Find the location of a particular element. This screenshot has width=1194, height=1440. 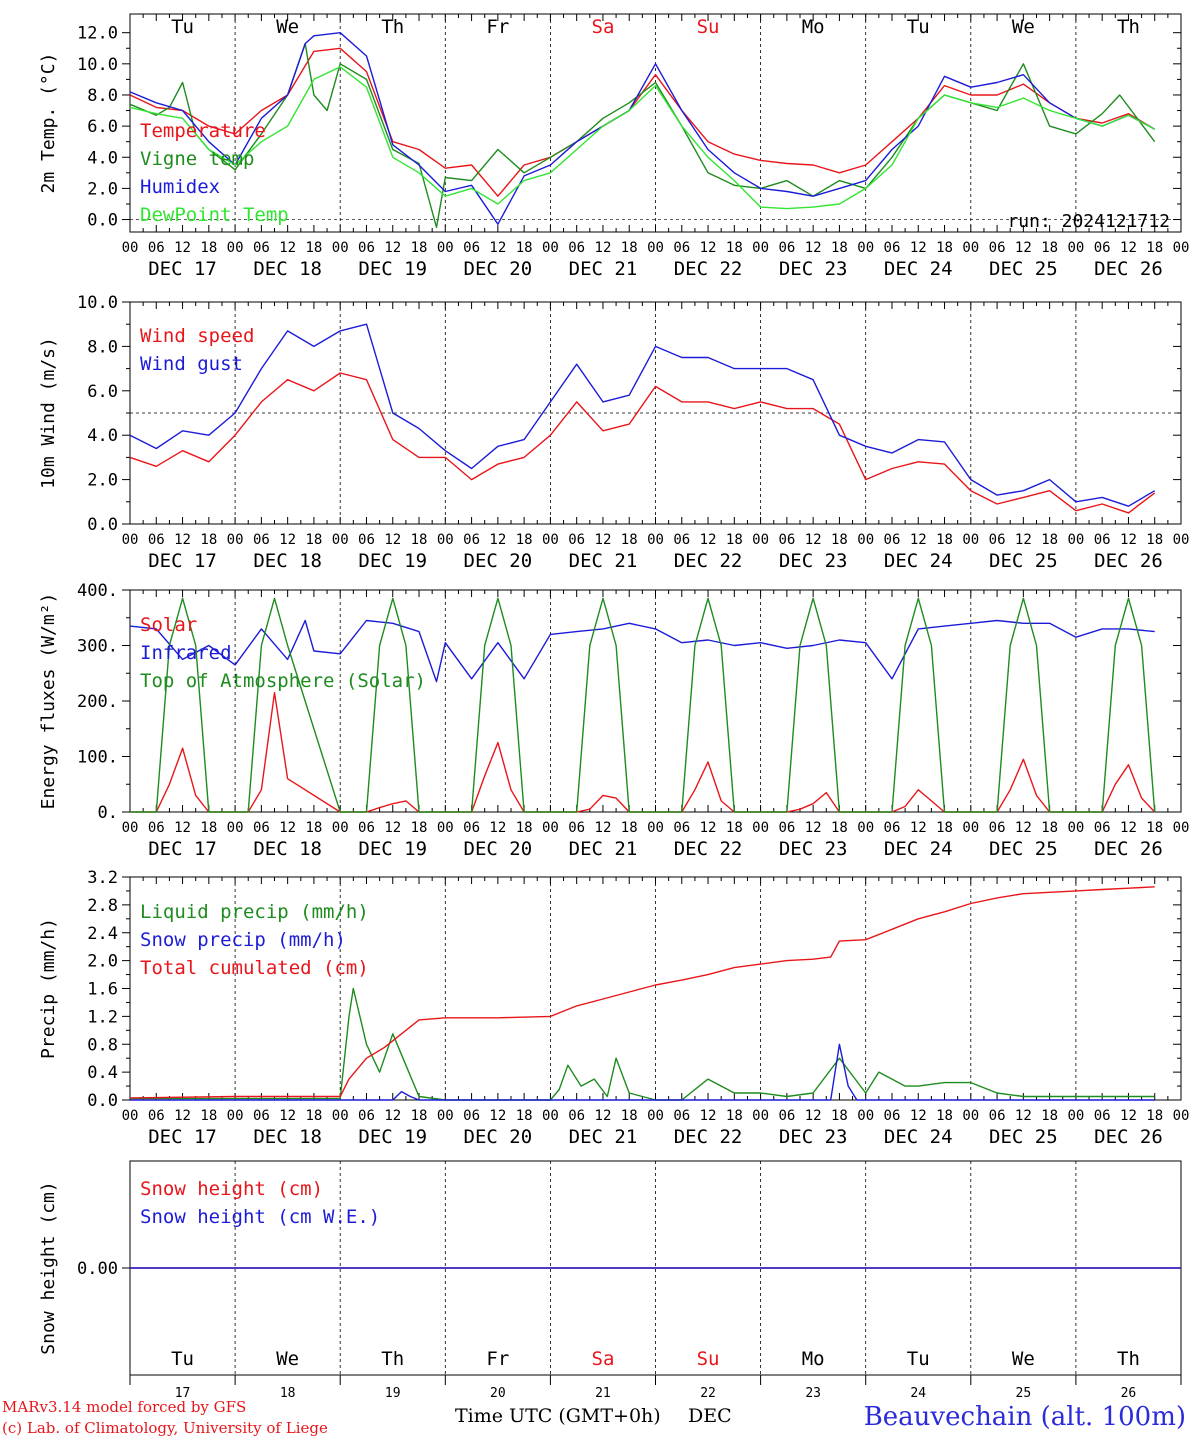

date-label: DEC 23 is located at coordinates (813, 269).